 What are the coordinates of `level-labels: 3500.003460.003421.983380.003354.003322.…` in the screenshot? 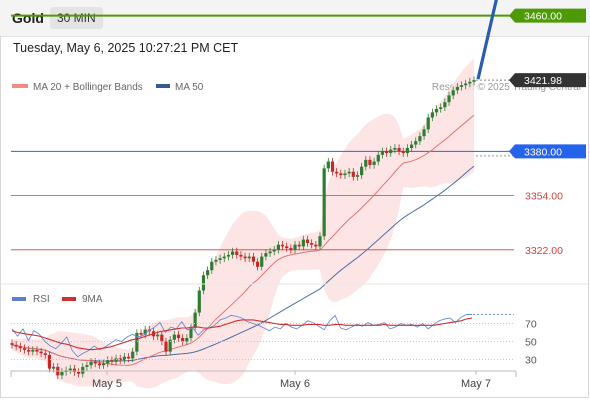 It's located at (547, 132).